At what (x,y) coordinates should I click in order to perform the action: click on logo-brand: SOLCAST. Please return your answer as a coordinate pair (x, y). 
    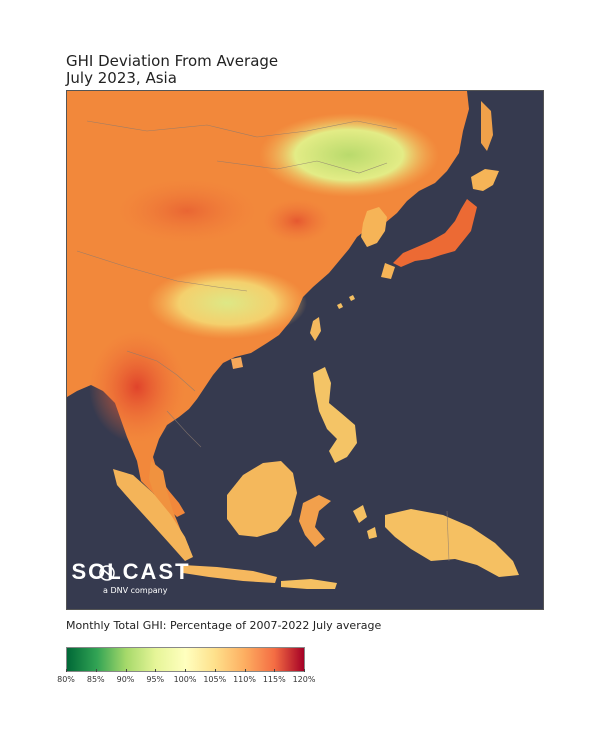
    Looking at the image, I should click on (131, 571).